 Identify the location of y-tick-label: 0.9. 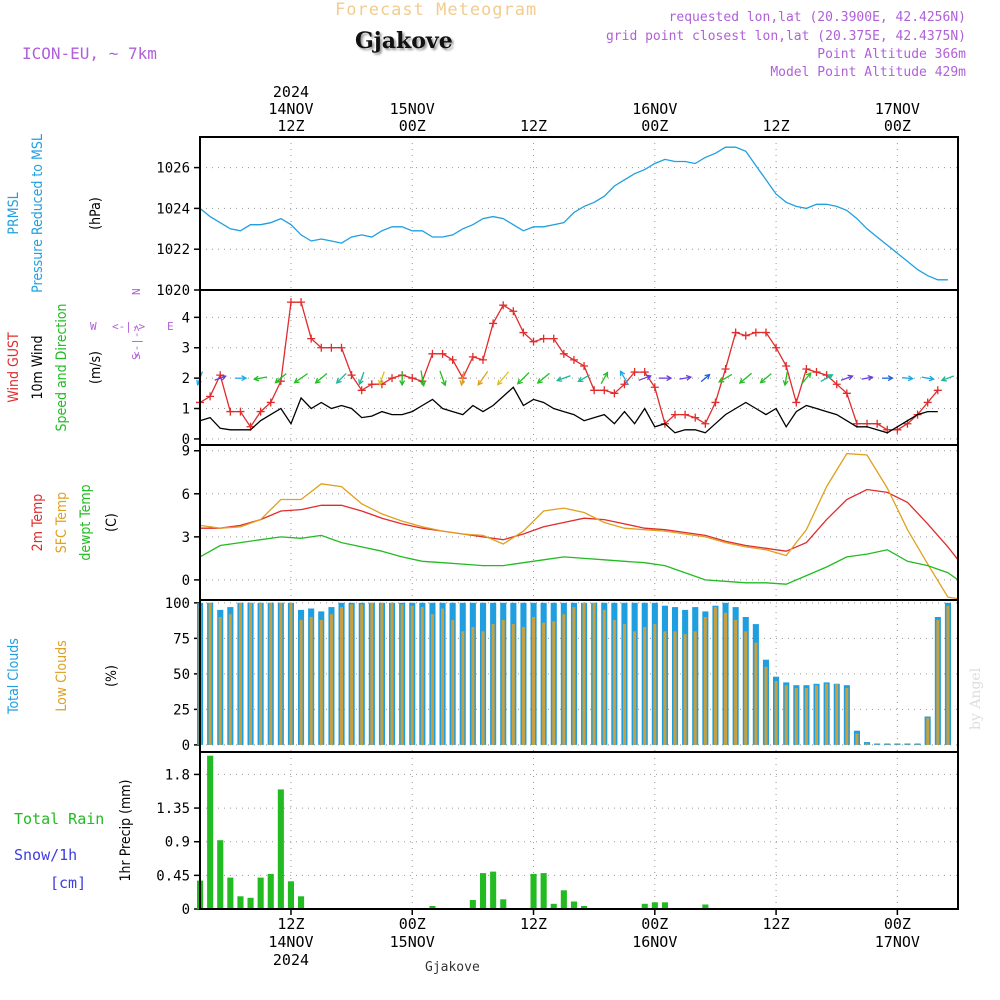
(177, 843).